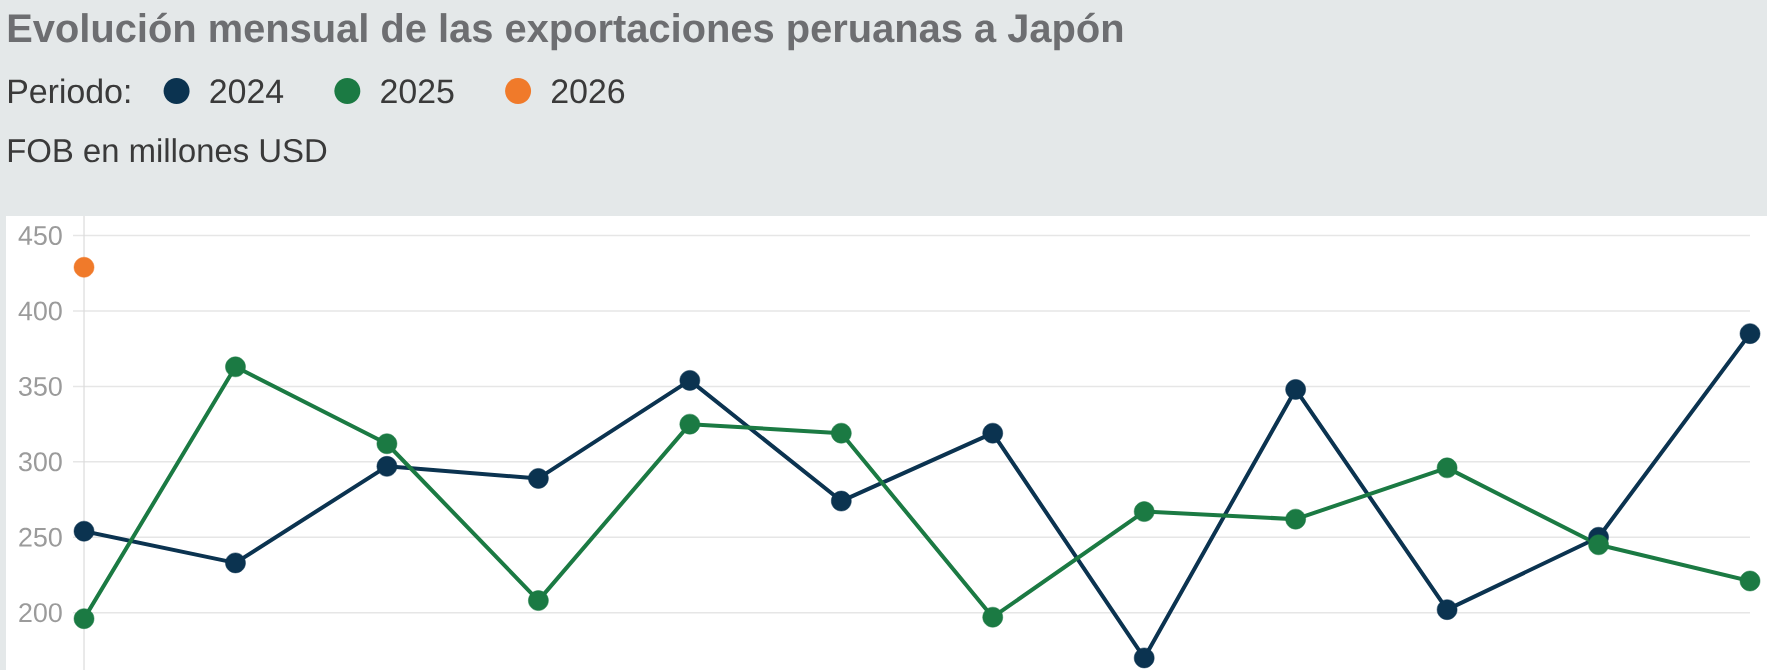 The height and width of the screenshot is (670, 1767). Describe the element at coordinates (40, 311) in the screenshot. I see `y-tick-label: 400` at that location.